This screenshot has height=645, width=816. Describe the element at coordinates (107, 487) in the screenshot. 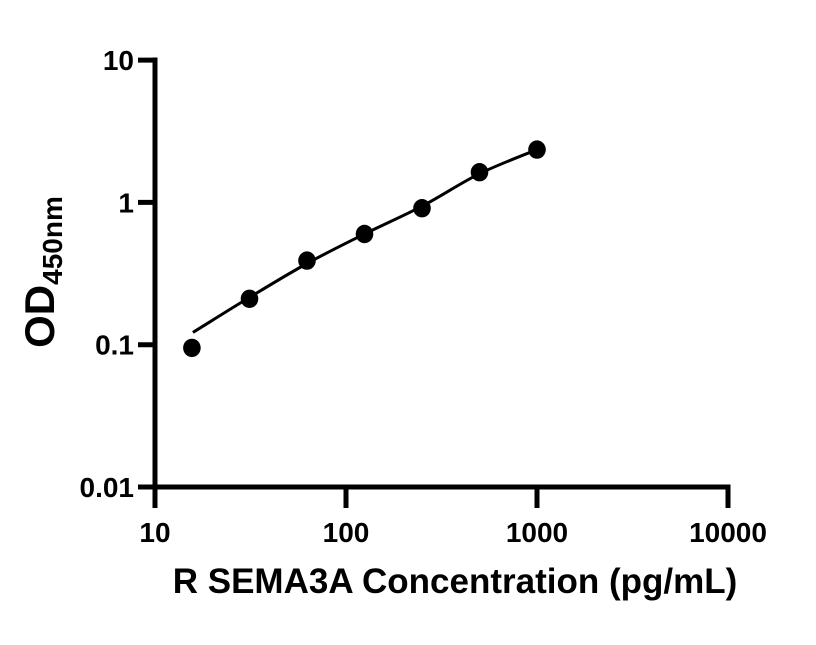

I see `y-tick-label: 0.01` at that location.